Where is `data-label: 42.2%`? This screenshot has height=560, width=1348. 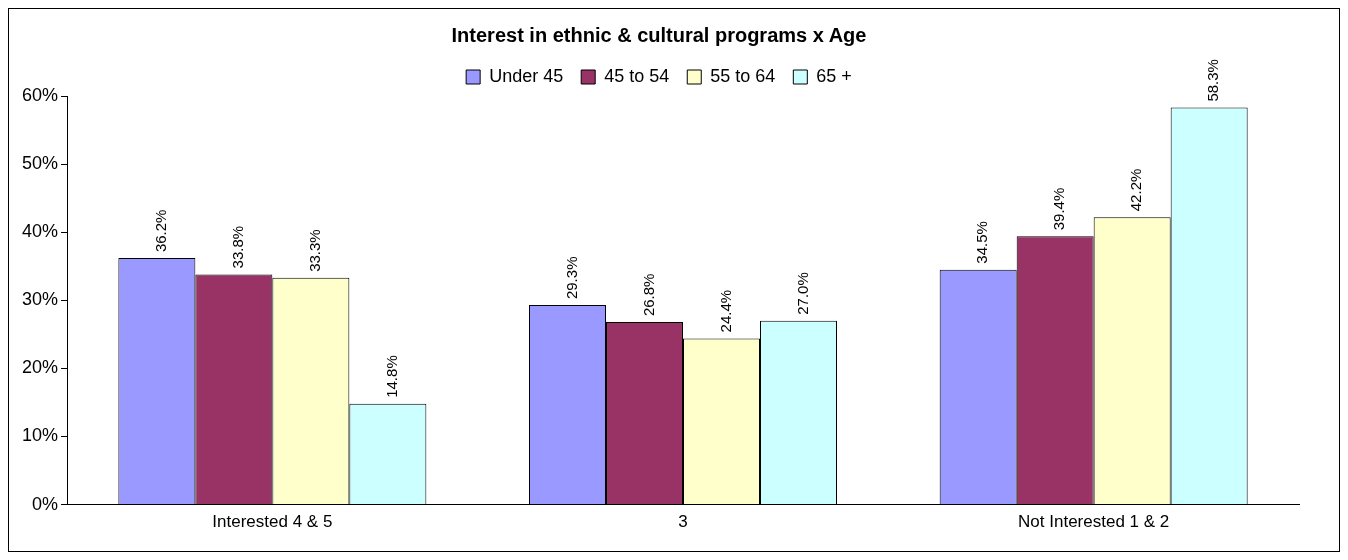
data-label: 42.2% is located at coordinates (1136, 190).